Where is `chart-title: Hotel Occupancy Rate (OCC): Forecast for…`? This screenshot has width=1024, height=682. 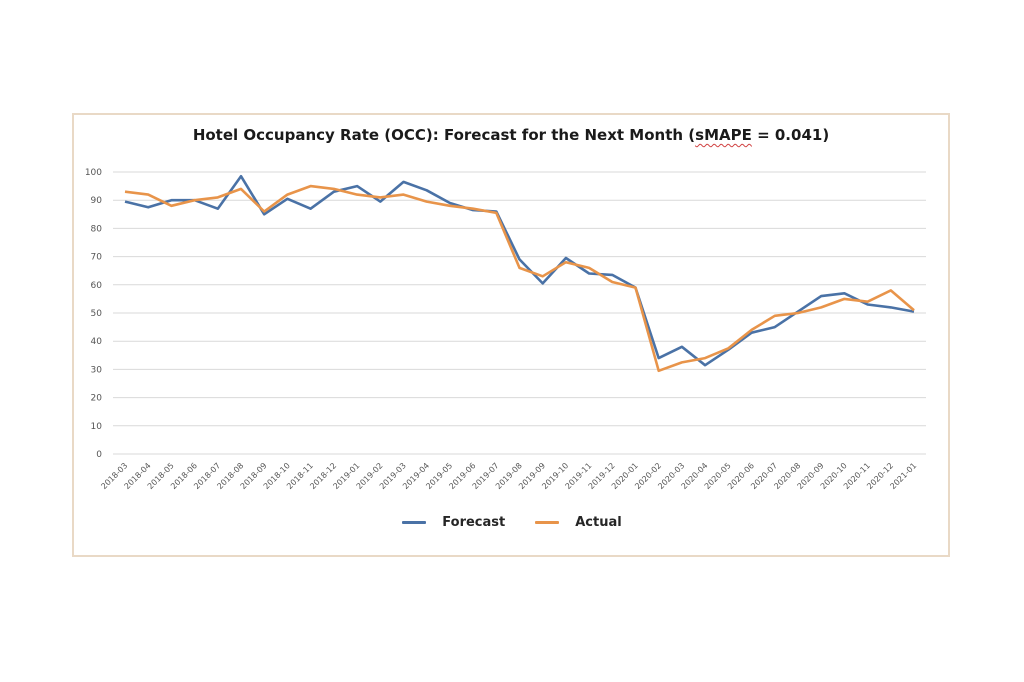
chart-title: Hotel Occupancy Rate (OCC): Forecast for… is located at coordinates (511, 135).